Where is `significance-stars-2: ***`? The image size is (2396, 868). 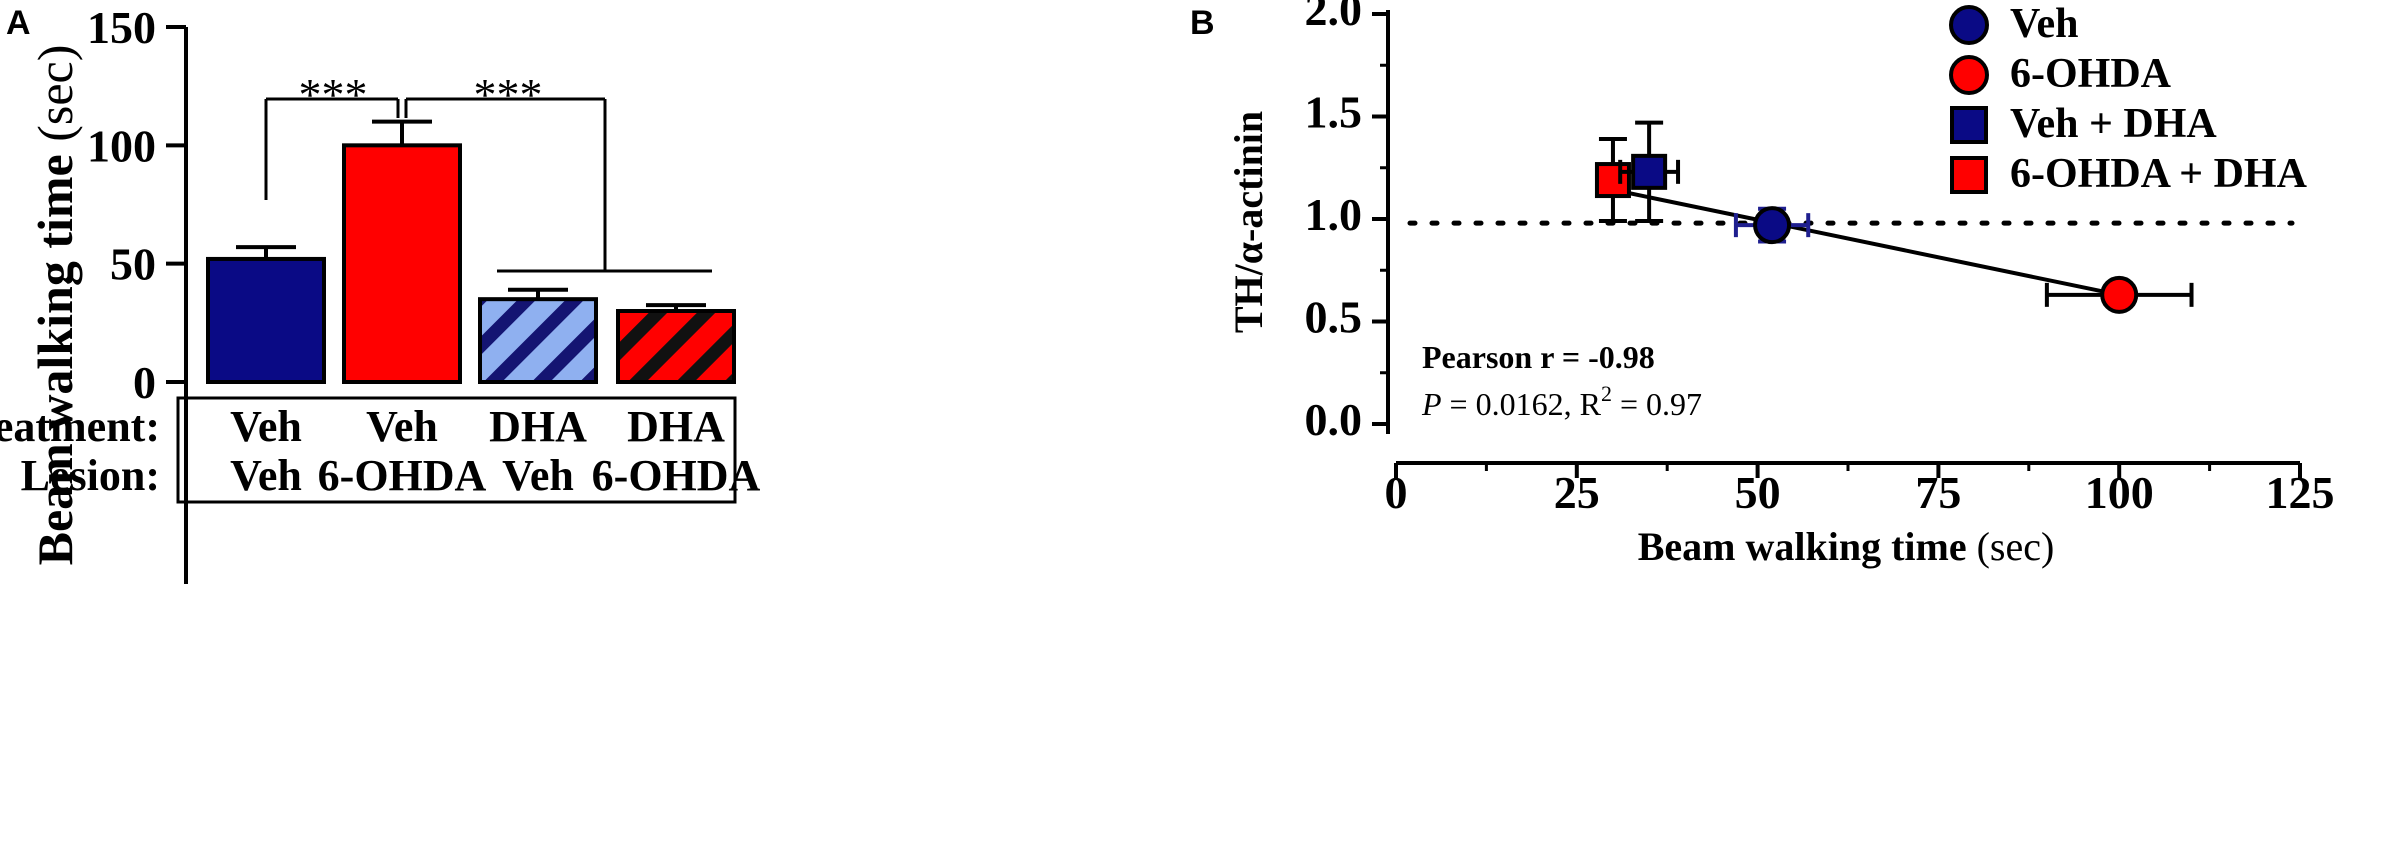
significance-stars-2: *** is located at coordinates (508, 94).